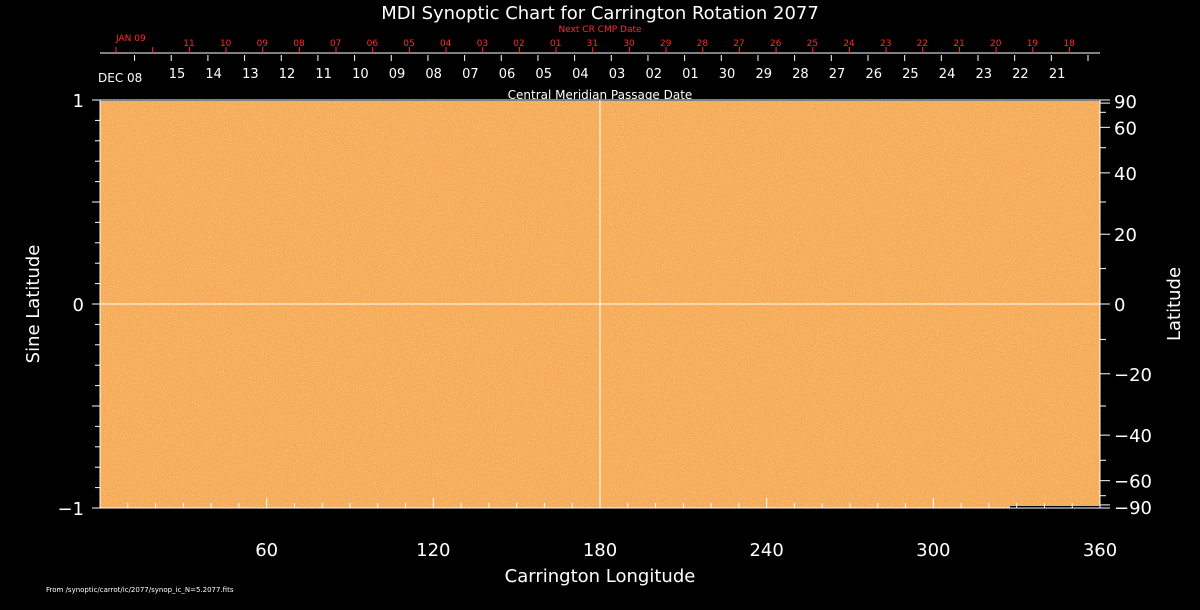 This screenshot has height=610, width=1200. Describe the element at coordinates (226, 44) in the screenshot. I see `next-cr-date-label: 10` at that location.